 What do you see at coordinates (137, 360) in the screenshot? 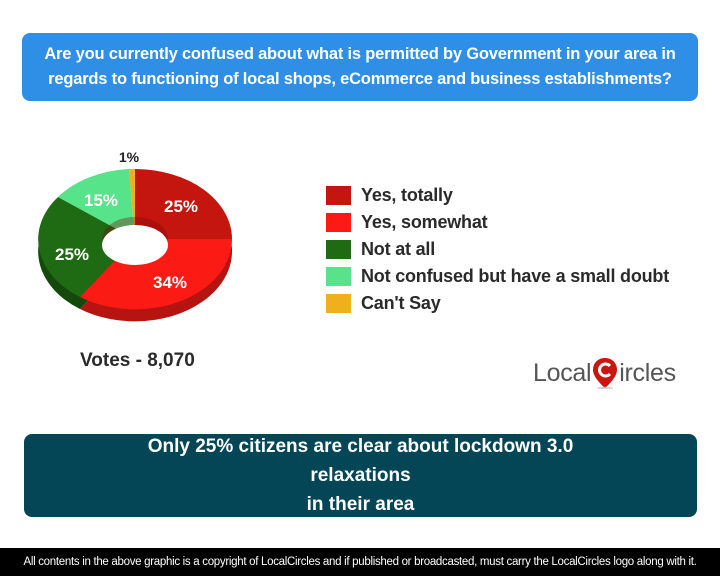
I see `votes-count: Votes - 8,070` at bounding box center [137, 360].